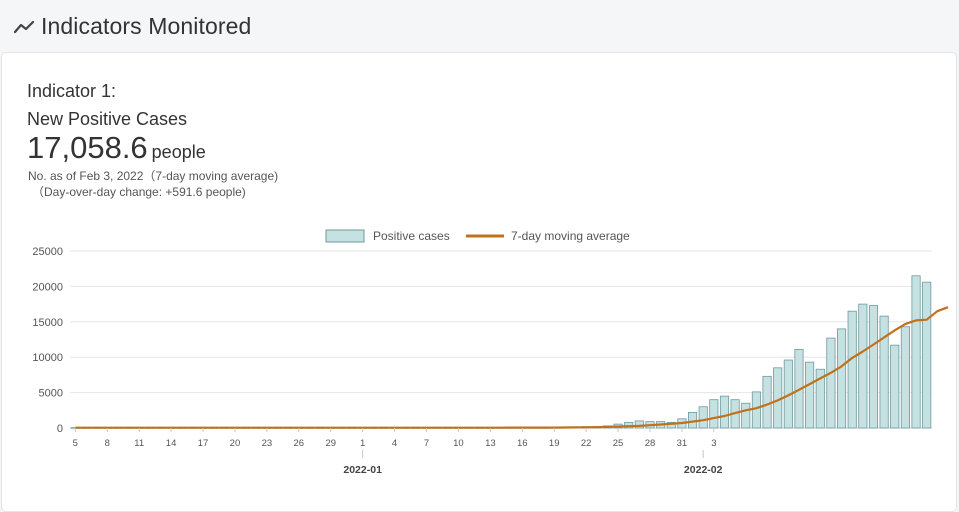 This screenshot has height=512, width=959. Describe the element at coordinates (47, 323) in the screenshot. I see `y-tick-label: 15000` at that location.